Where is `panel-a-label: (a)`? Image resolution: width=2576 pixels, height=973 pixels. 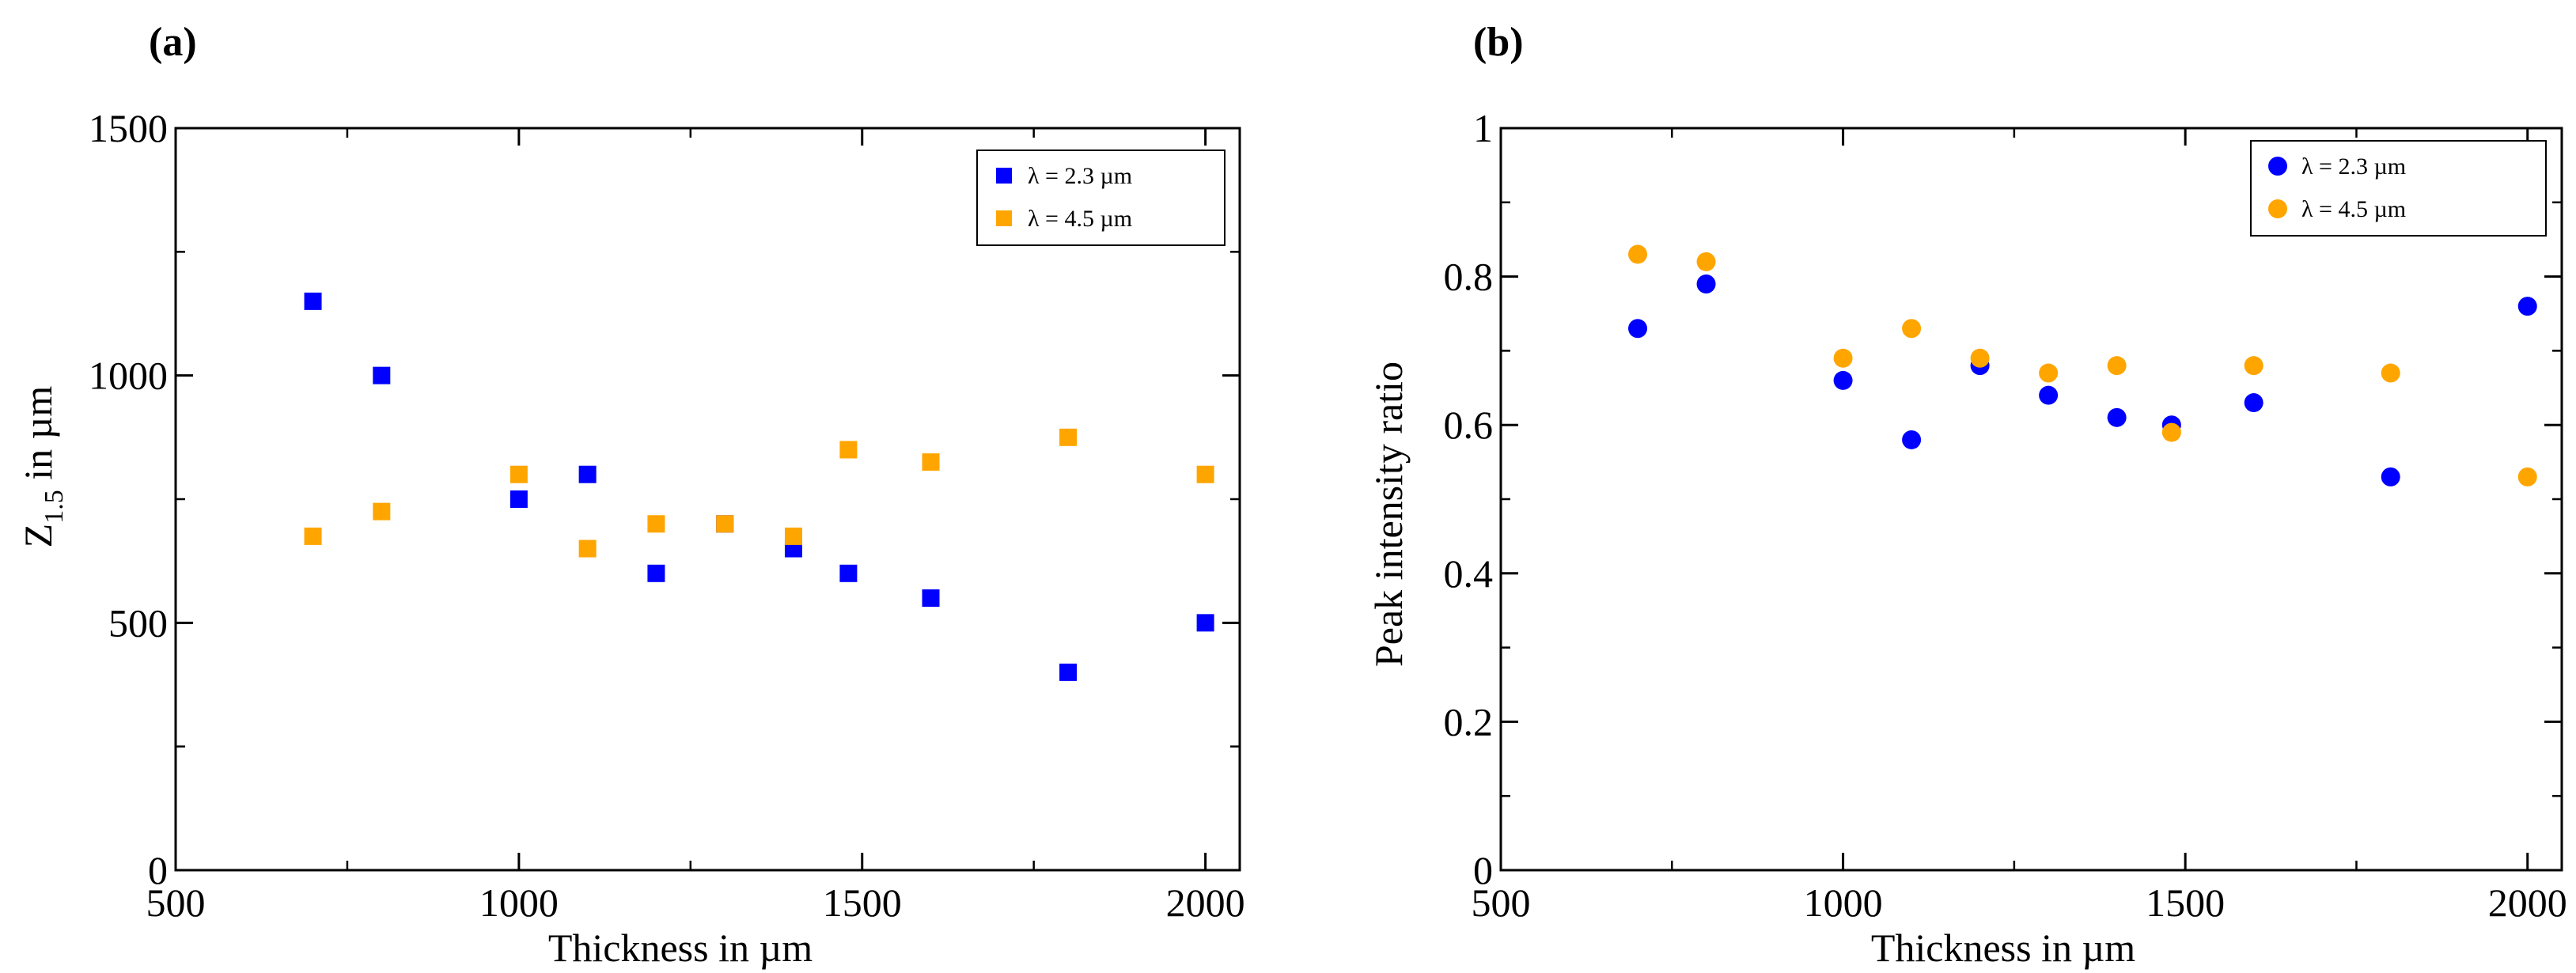 panel-a-label: (a) is located at coordinates (173, 42).